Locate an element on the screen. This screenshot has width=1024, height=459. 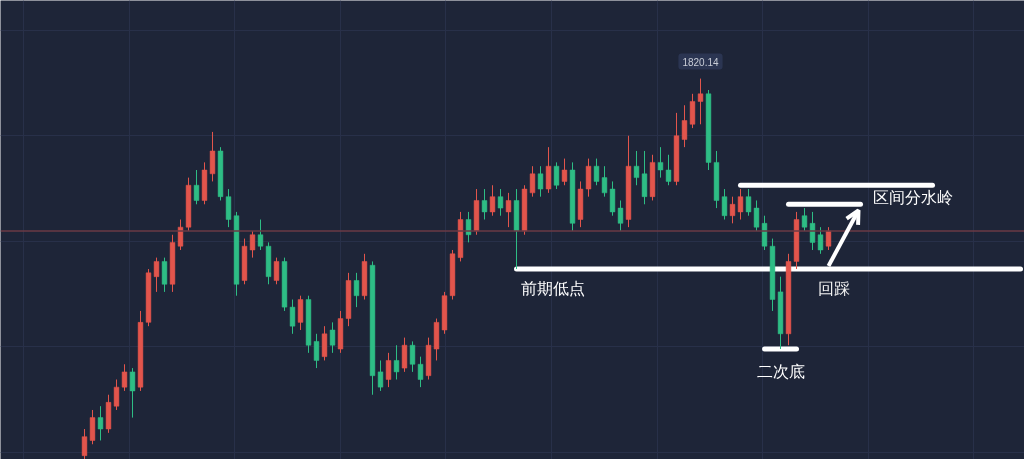
series-label: 前期低点 is located at coordinates (552, 289).